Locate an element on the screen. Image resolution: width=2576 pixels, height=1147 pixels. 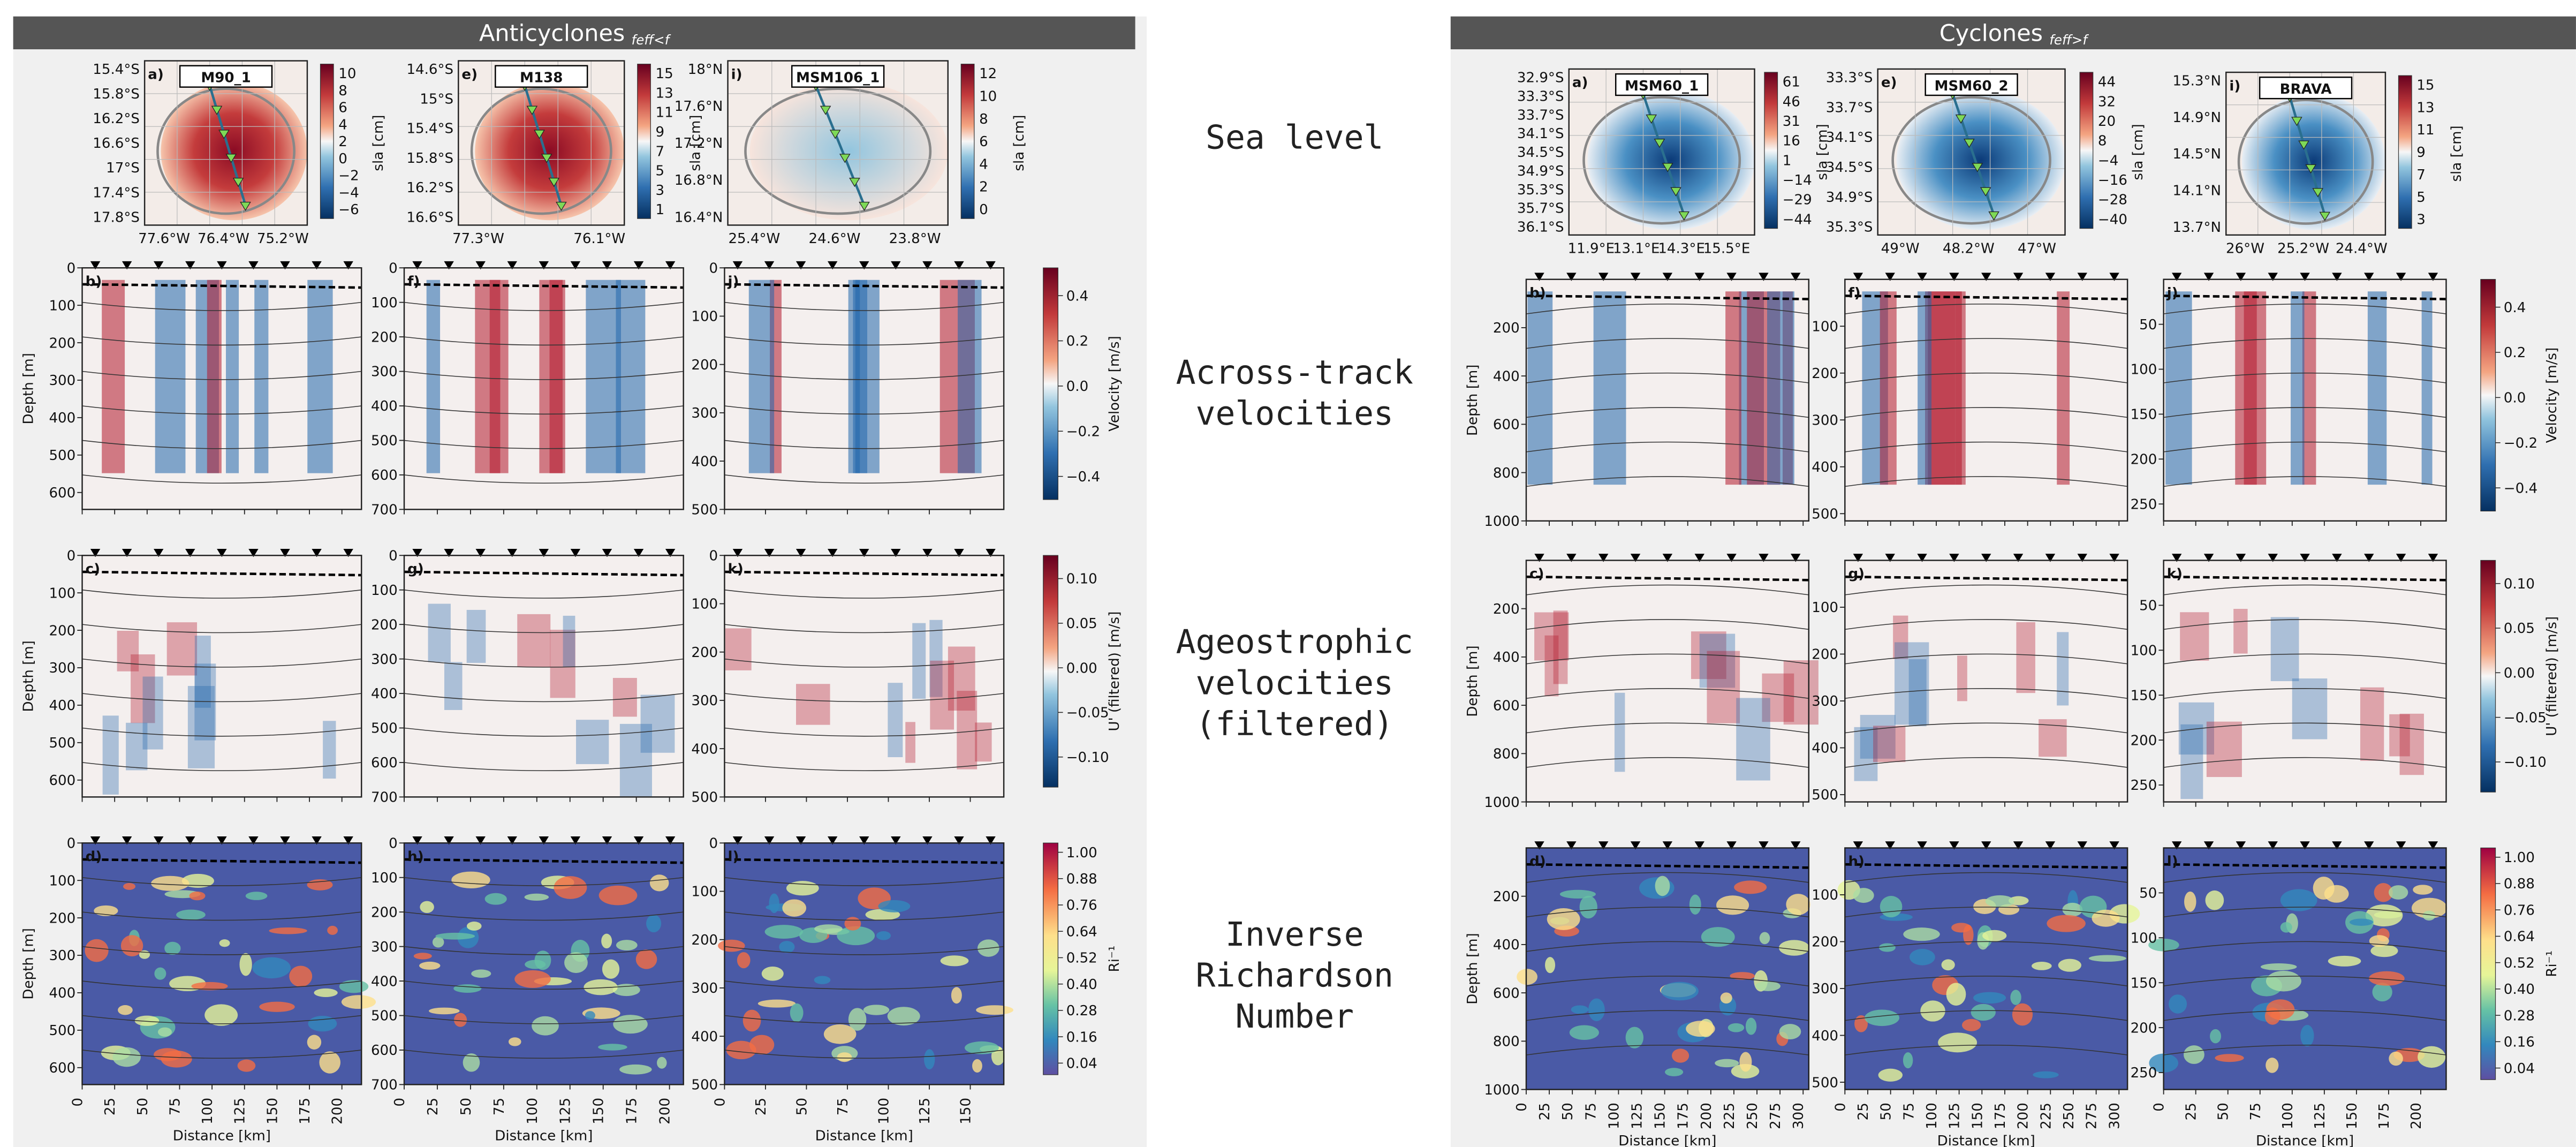
velocity-field is located at coordinates (864, 676).